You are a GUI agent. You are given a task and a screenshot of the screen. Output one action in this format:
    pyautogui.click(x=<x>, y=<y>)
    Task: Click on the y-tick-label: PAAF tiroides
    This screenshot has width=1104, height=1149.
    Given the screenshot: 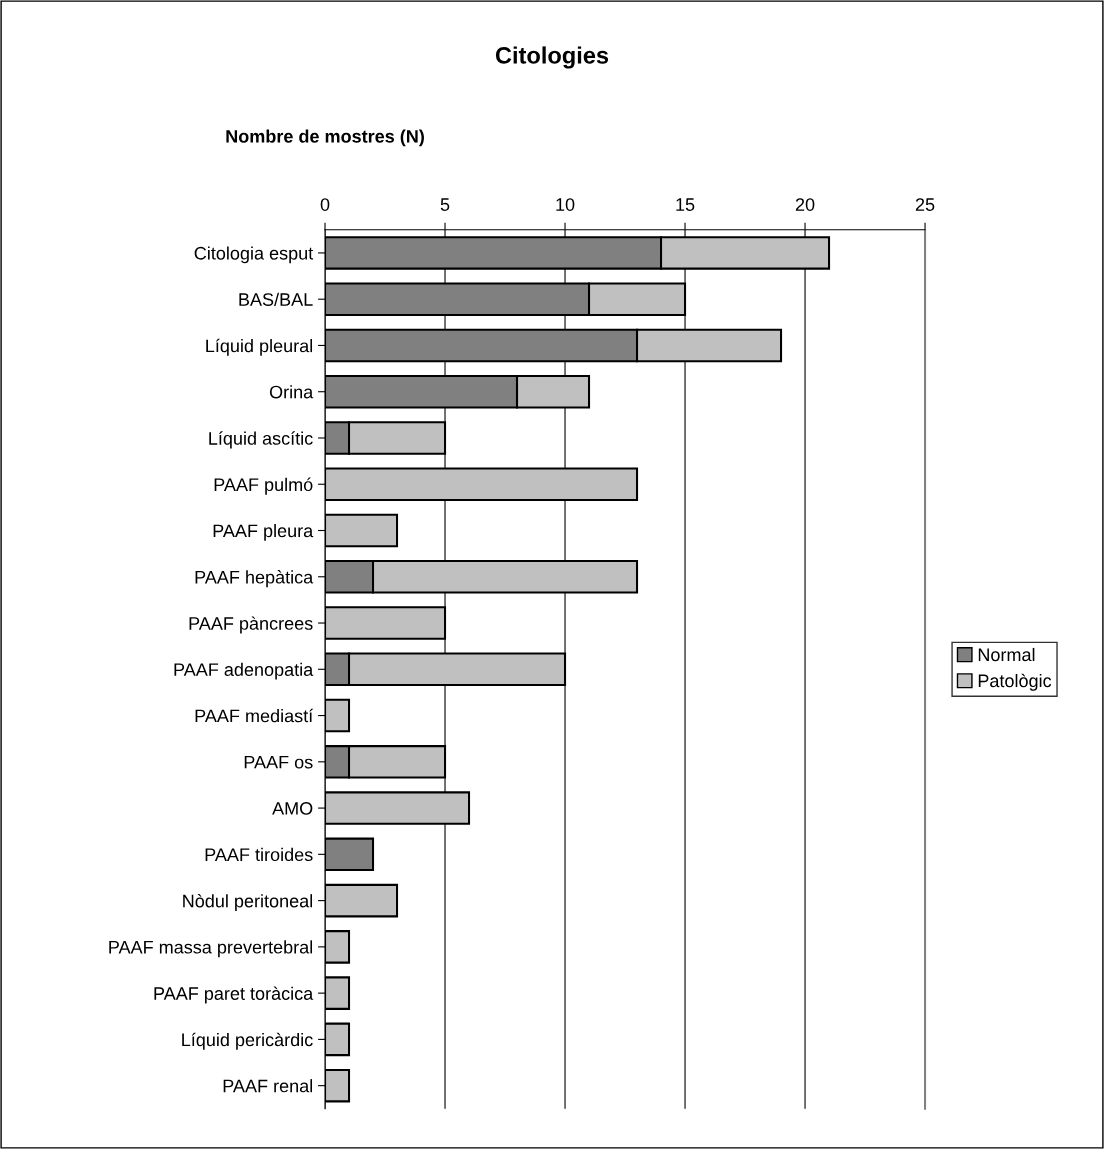 What is the action you would take?
    pyautogui.click(x=259, y=854)
    